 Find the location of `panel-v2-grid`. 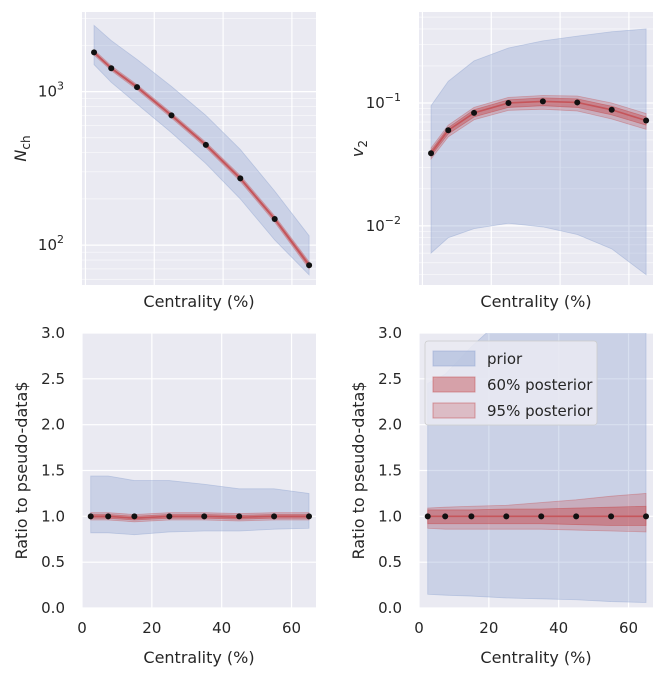

panel-v2-grid is located at coordinates (536, 148).